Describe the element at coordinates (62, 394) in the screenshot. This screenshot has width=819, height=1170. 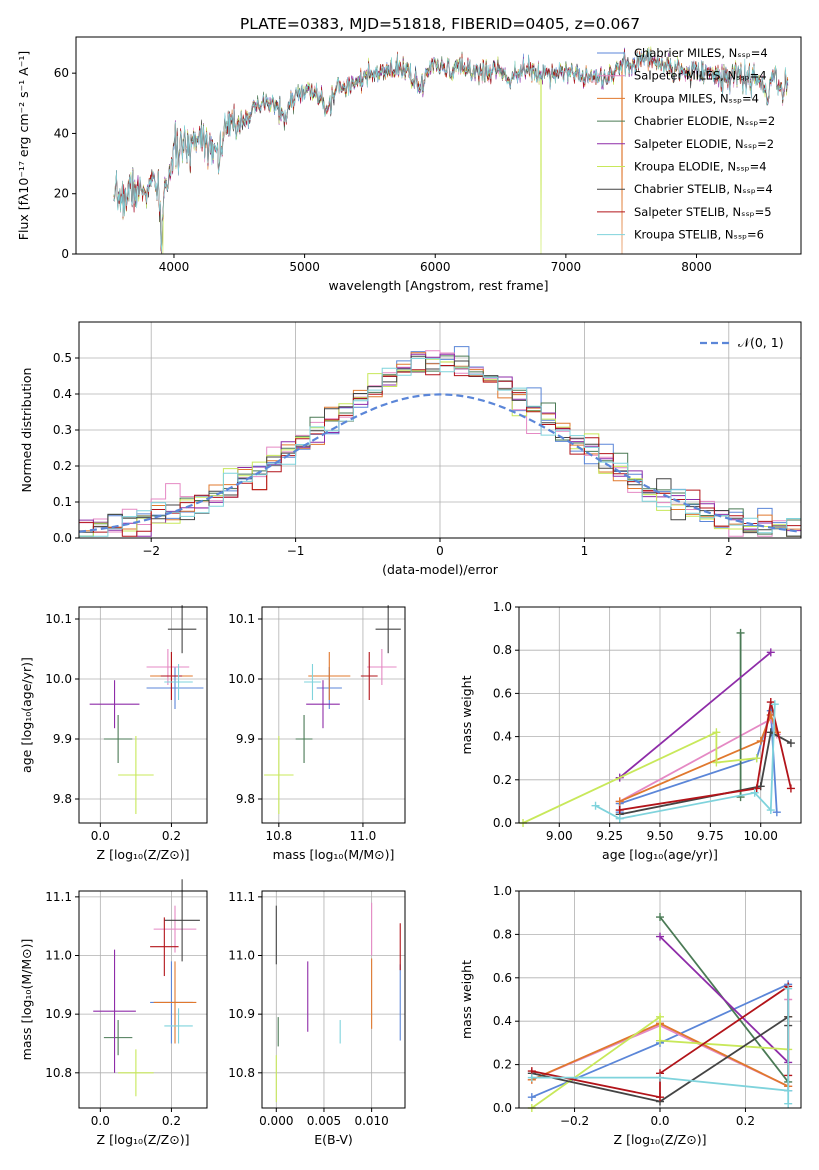
I see `residuals-ytick-label: 0.4` at that location.